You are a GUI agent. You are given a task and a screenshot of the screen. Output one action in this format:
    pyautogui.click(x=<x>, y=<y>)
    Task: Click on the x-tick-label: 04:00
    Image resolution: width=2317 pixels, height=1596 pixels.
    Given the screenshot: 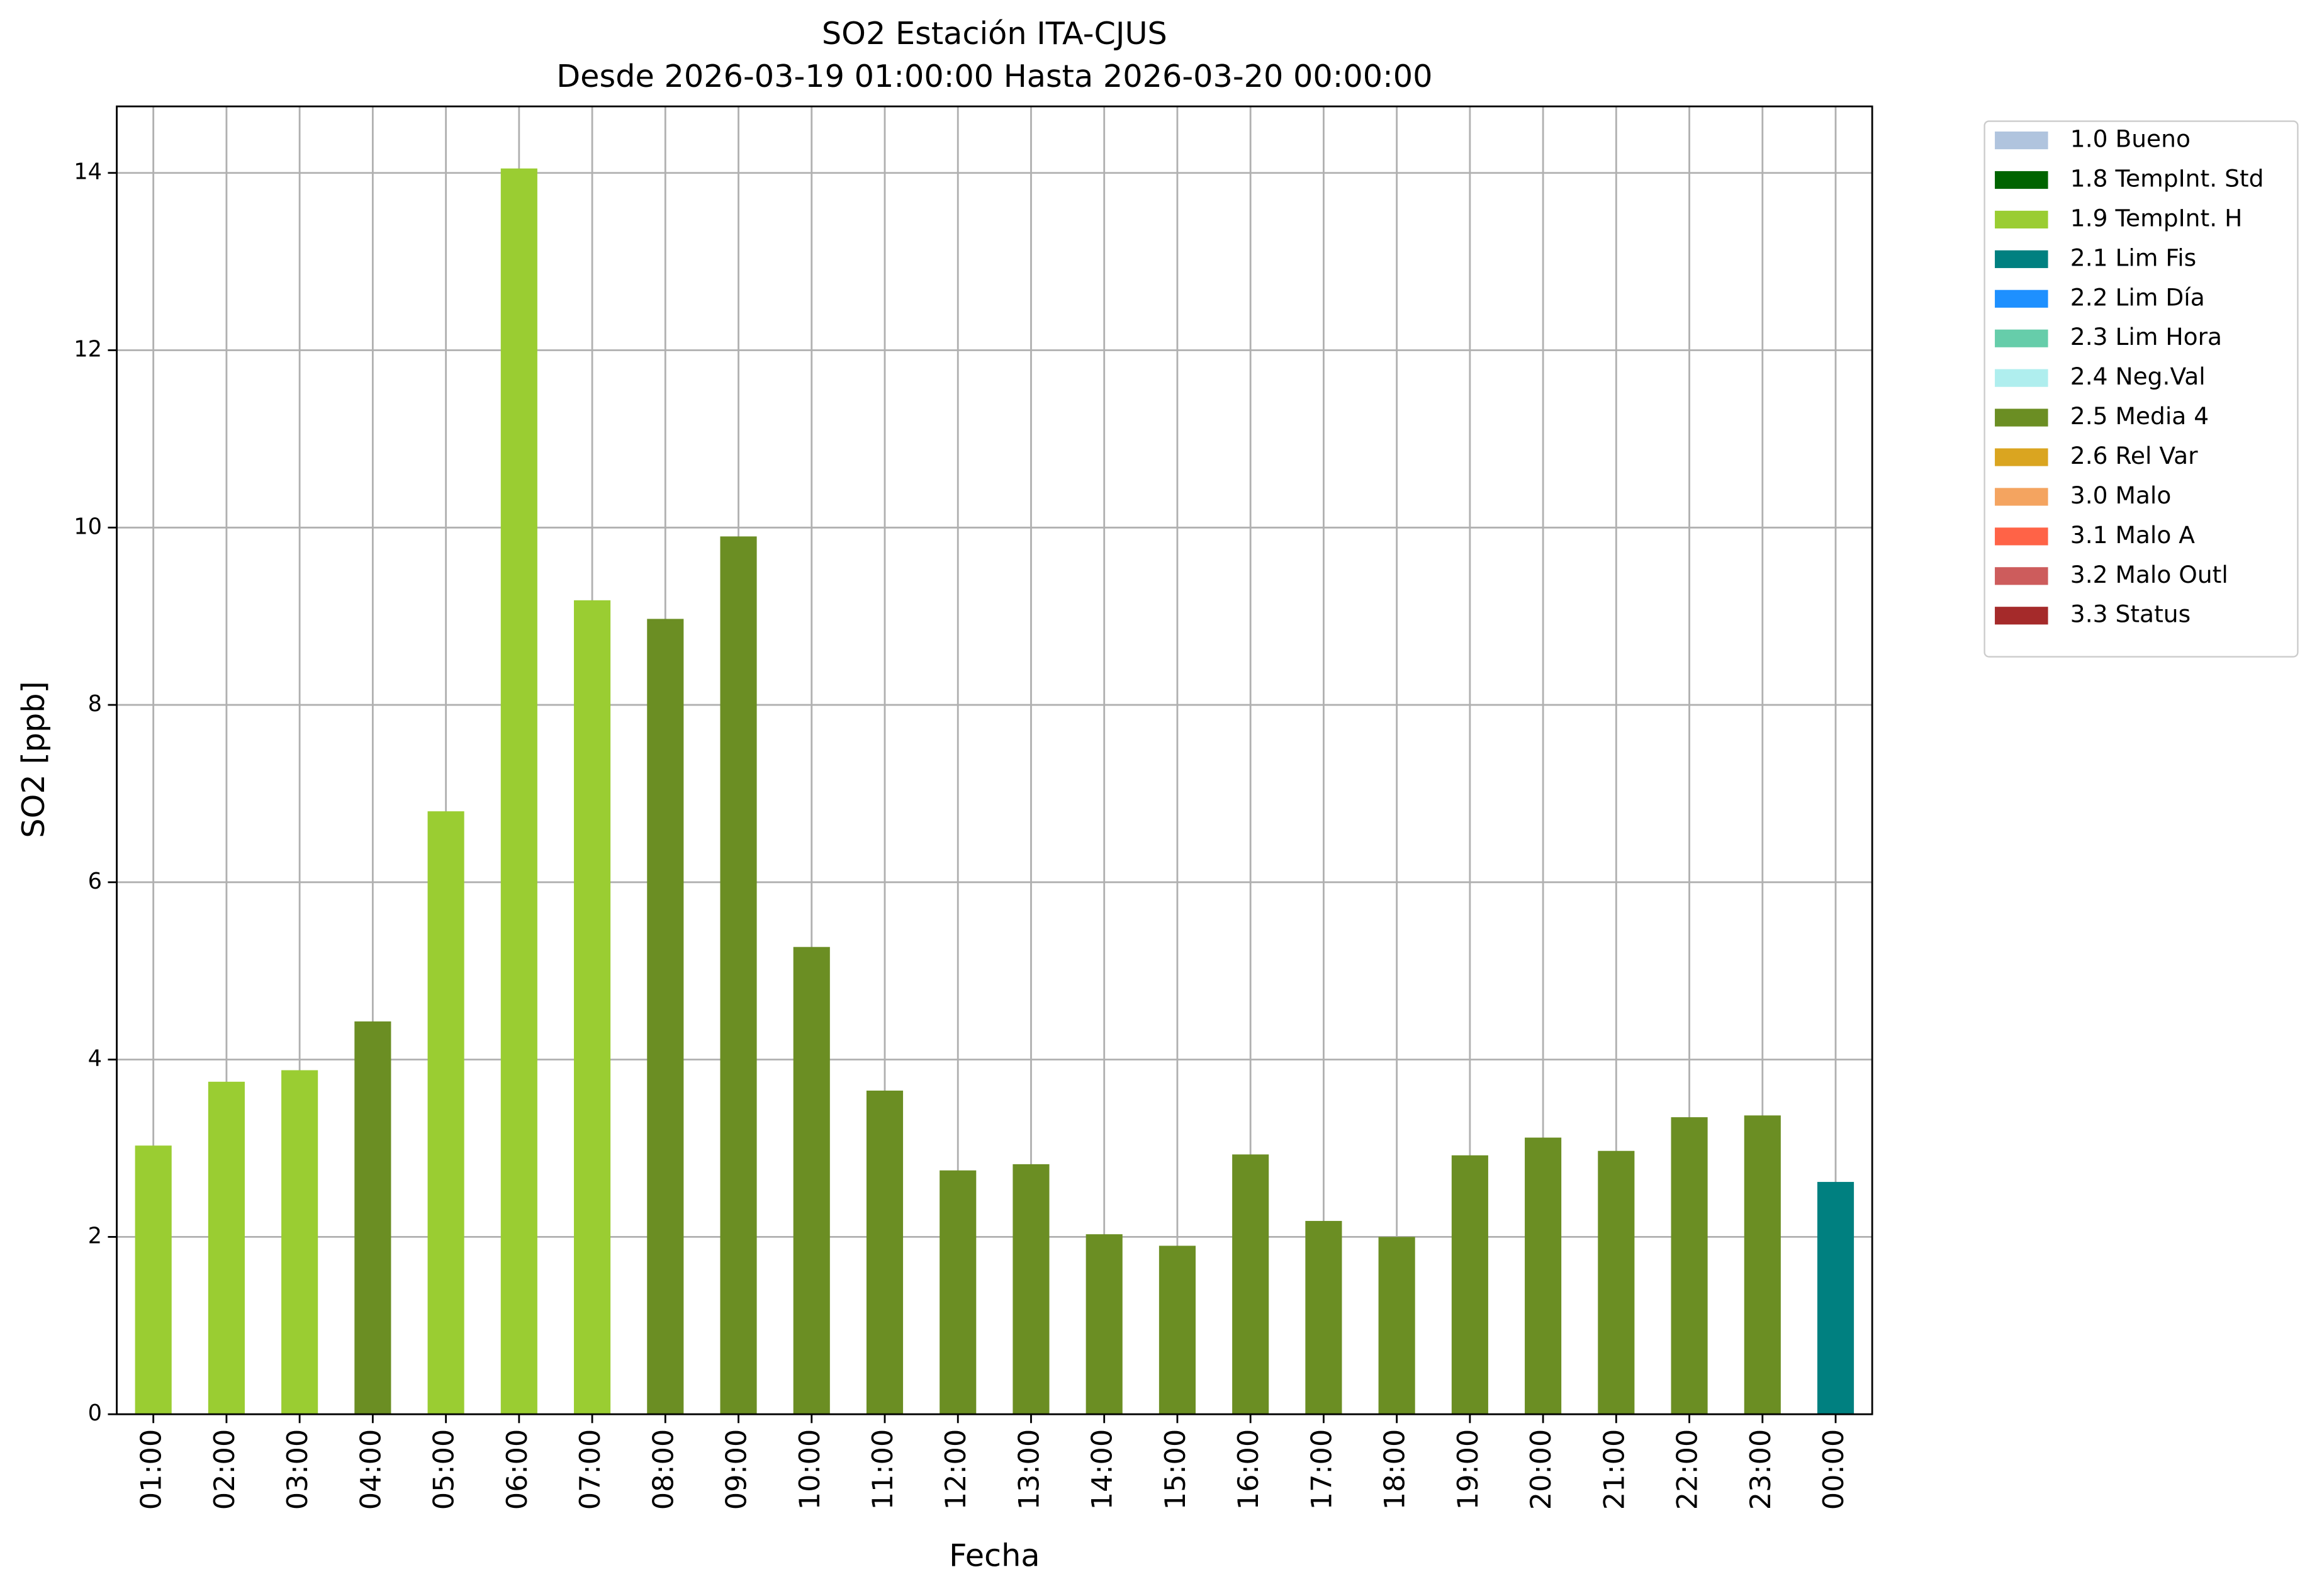 What is the action you would take?
    pyautogui.click(x=370, y=1469)
    